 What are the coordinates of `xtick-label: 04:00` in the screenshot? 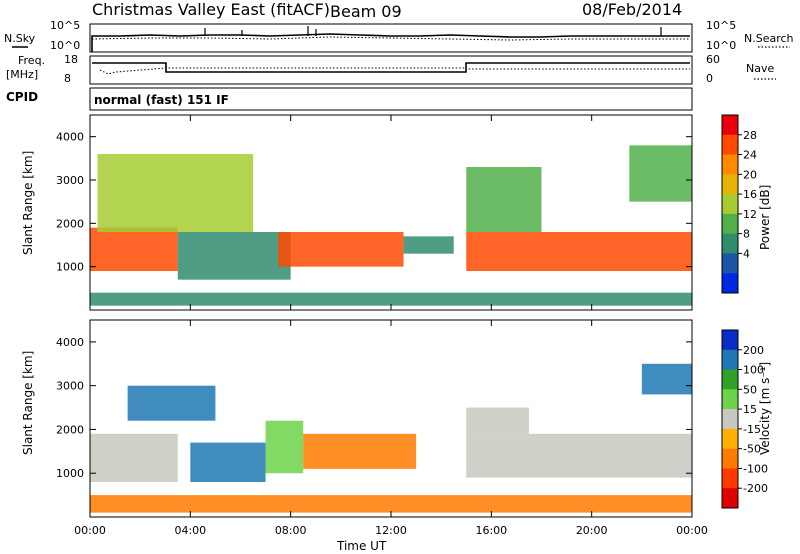 It's located at (190, 530).